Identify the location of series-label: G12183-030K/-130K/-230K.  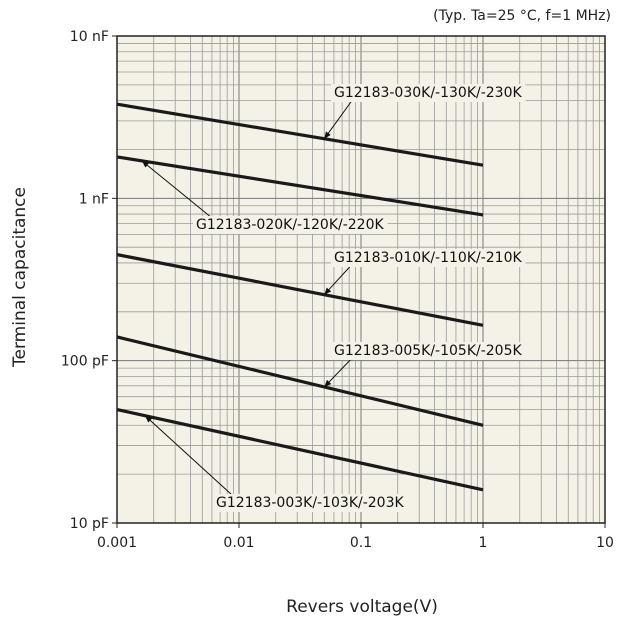
(428, 93).